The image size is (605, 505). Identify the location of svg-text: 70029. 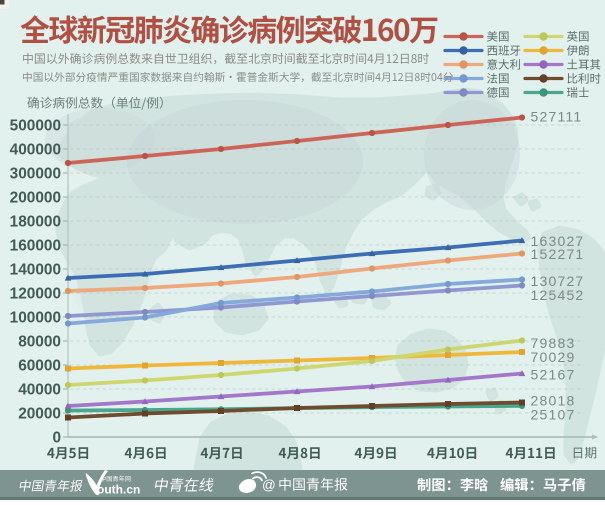
(553, 357).